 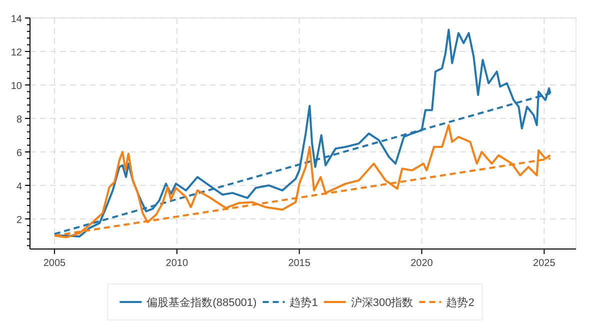 What do you see at coordinates (304, 302) in the screenshot?
I see `legend-label: 趋势1` at bounding box center [304, 302].